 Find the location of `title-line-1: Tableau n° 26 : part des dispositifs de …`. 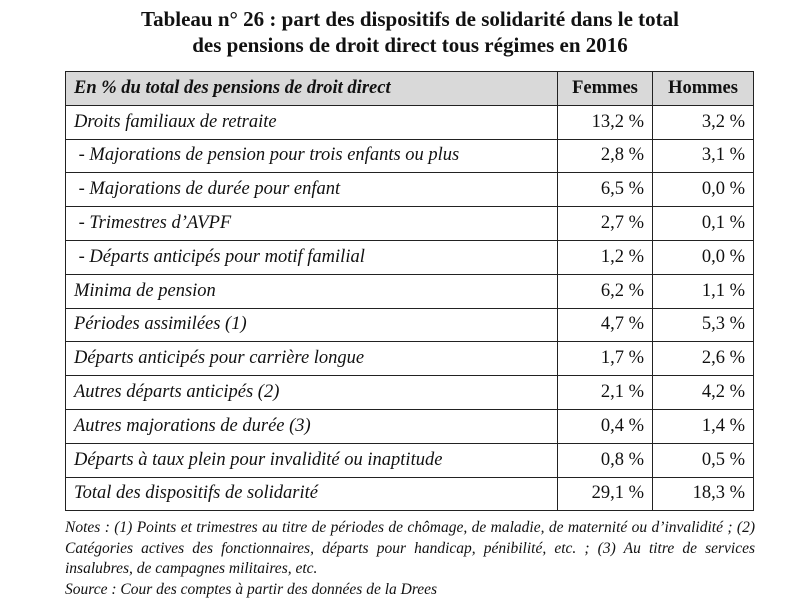

title-line-1: Tableau n° 26 : part des dispositifs de … is located at coordinates (410, 19).